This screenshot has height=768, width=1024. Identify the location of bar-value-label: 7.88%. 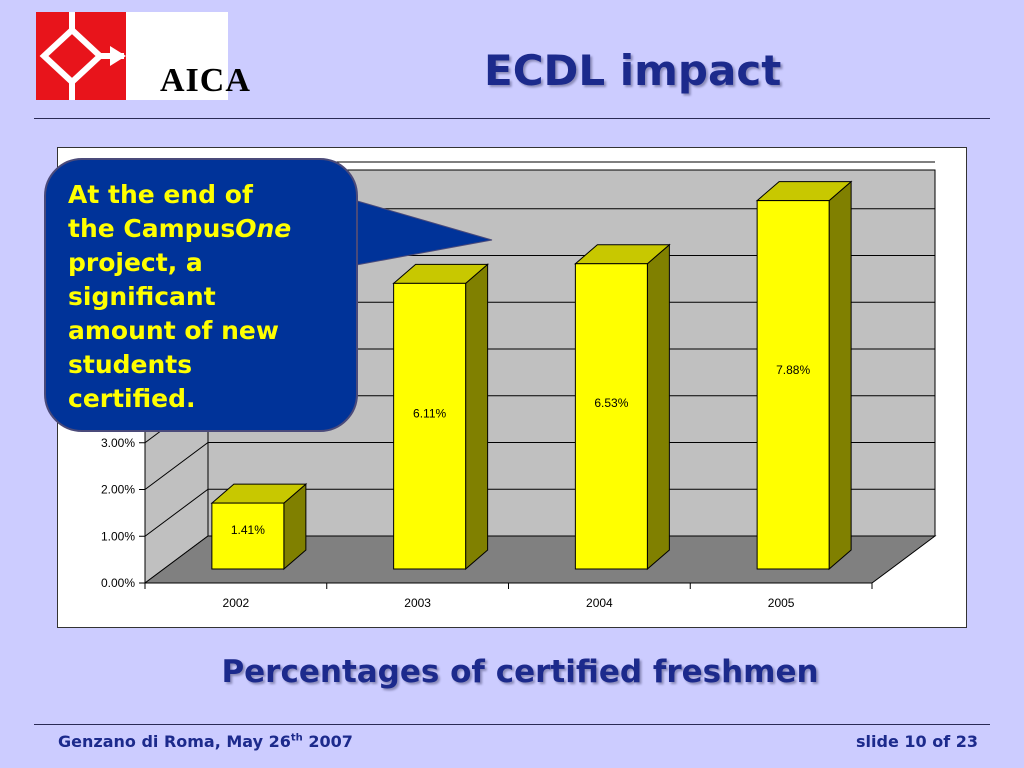
(793, 370).